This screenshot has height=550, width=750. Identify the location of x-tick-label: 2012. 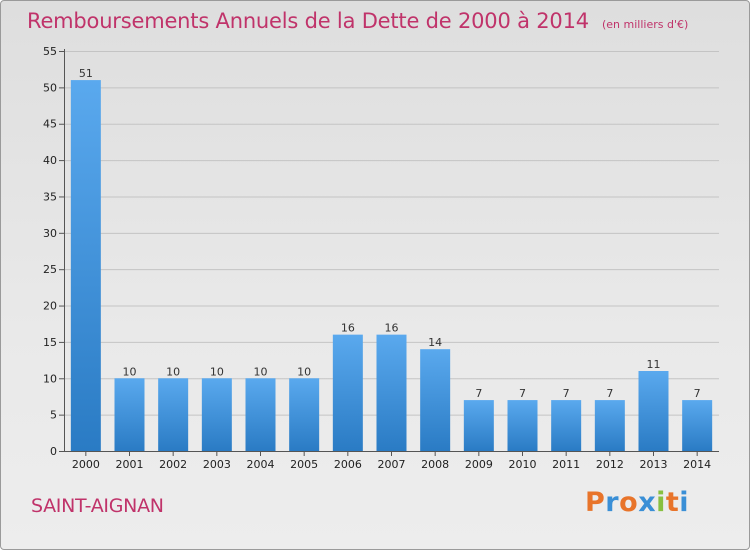
(610, 464).